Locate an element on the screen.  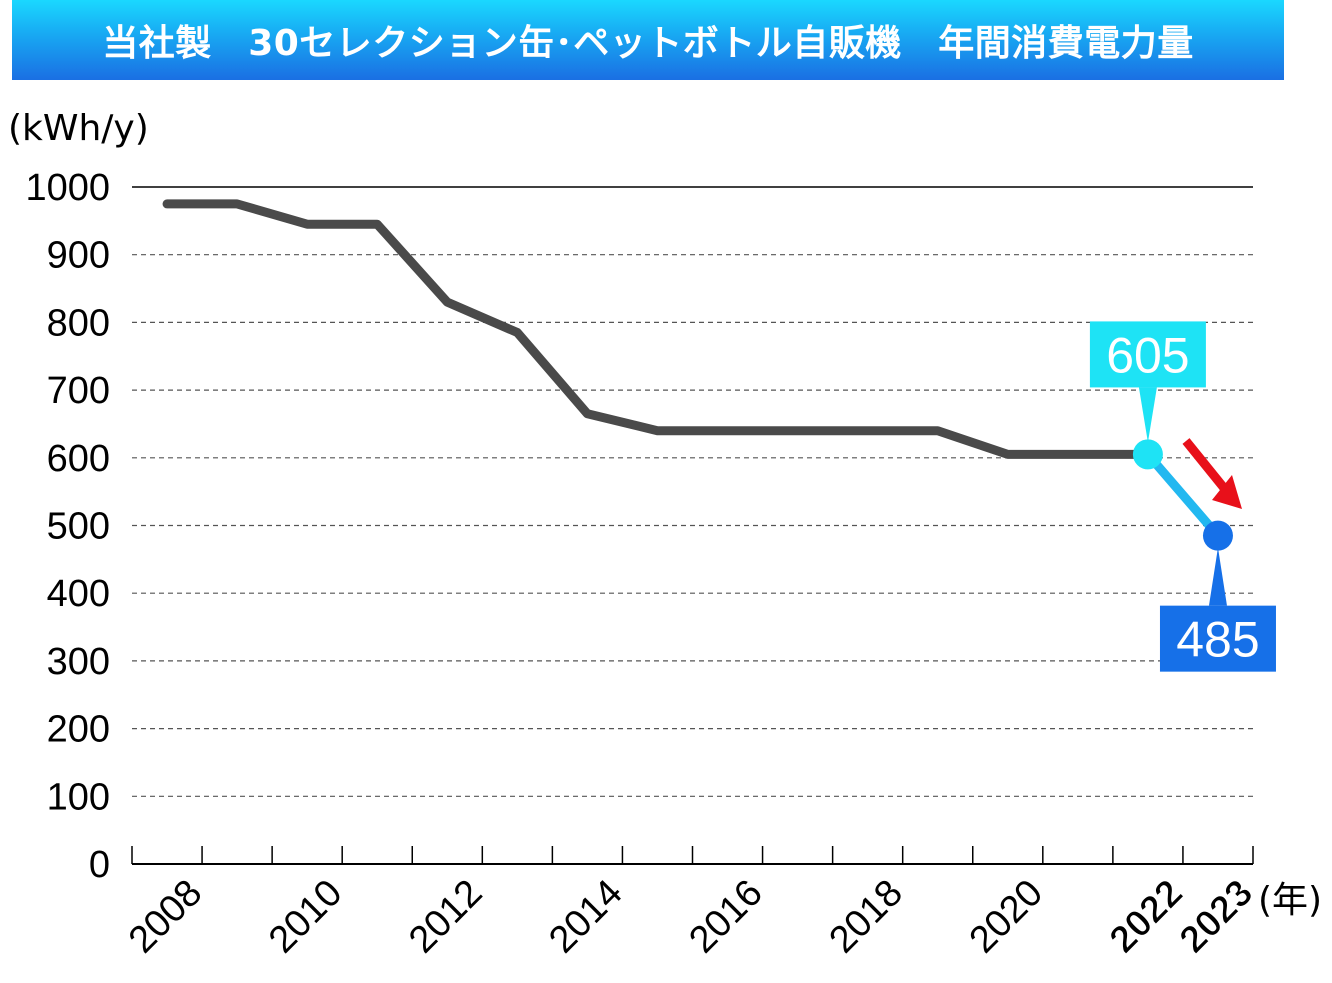
highlight: 605 485 is located at coordinates (1182, 496).